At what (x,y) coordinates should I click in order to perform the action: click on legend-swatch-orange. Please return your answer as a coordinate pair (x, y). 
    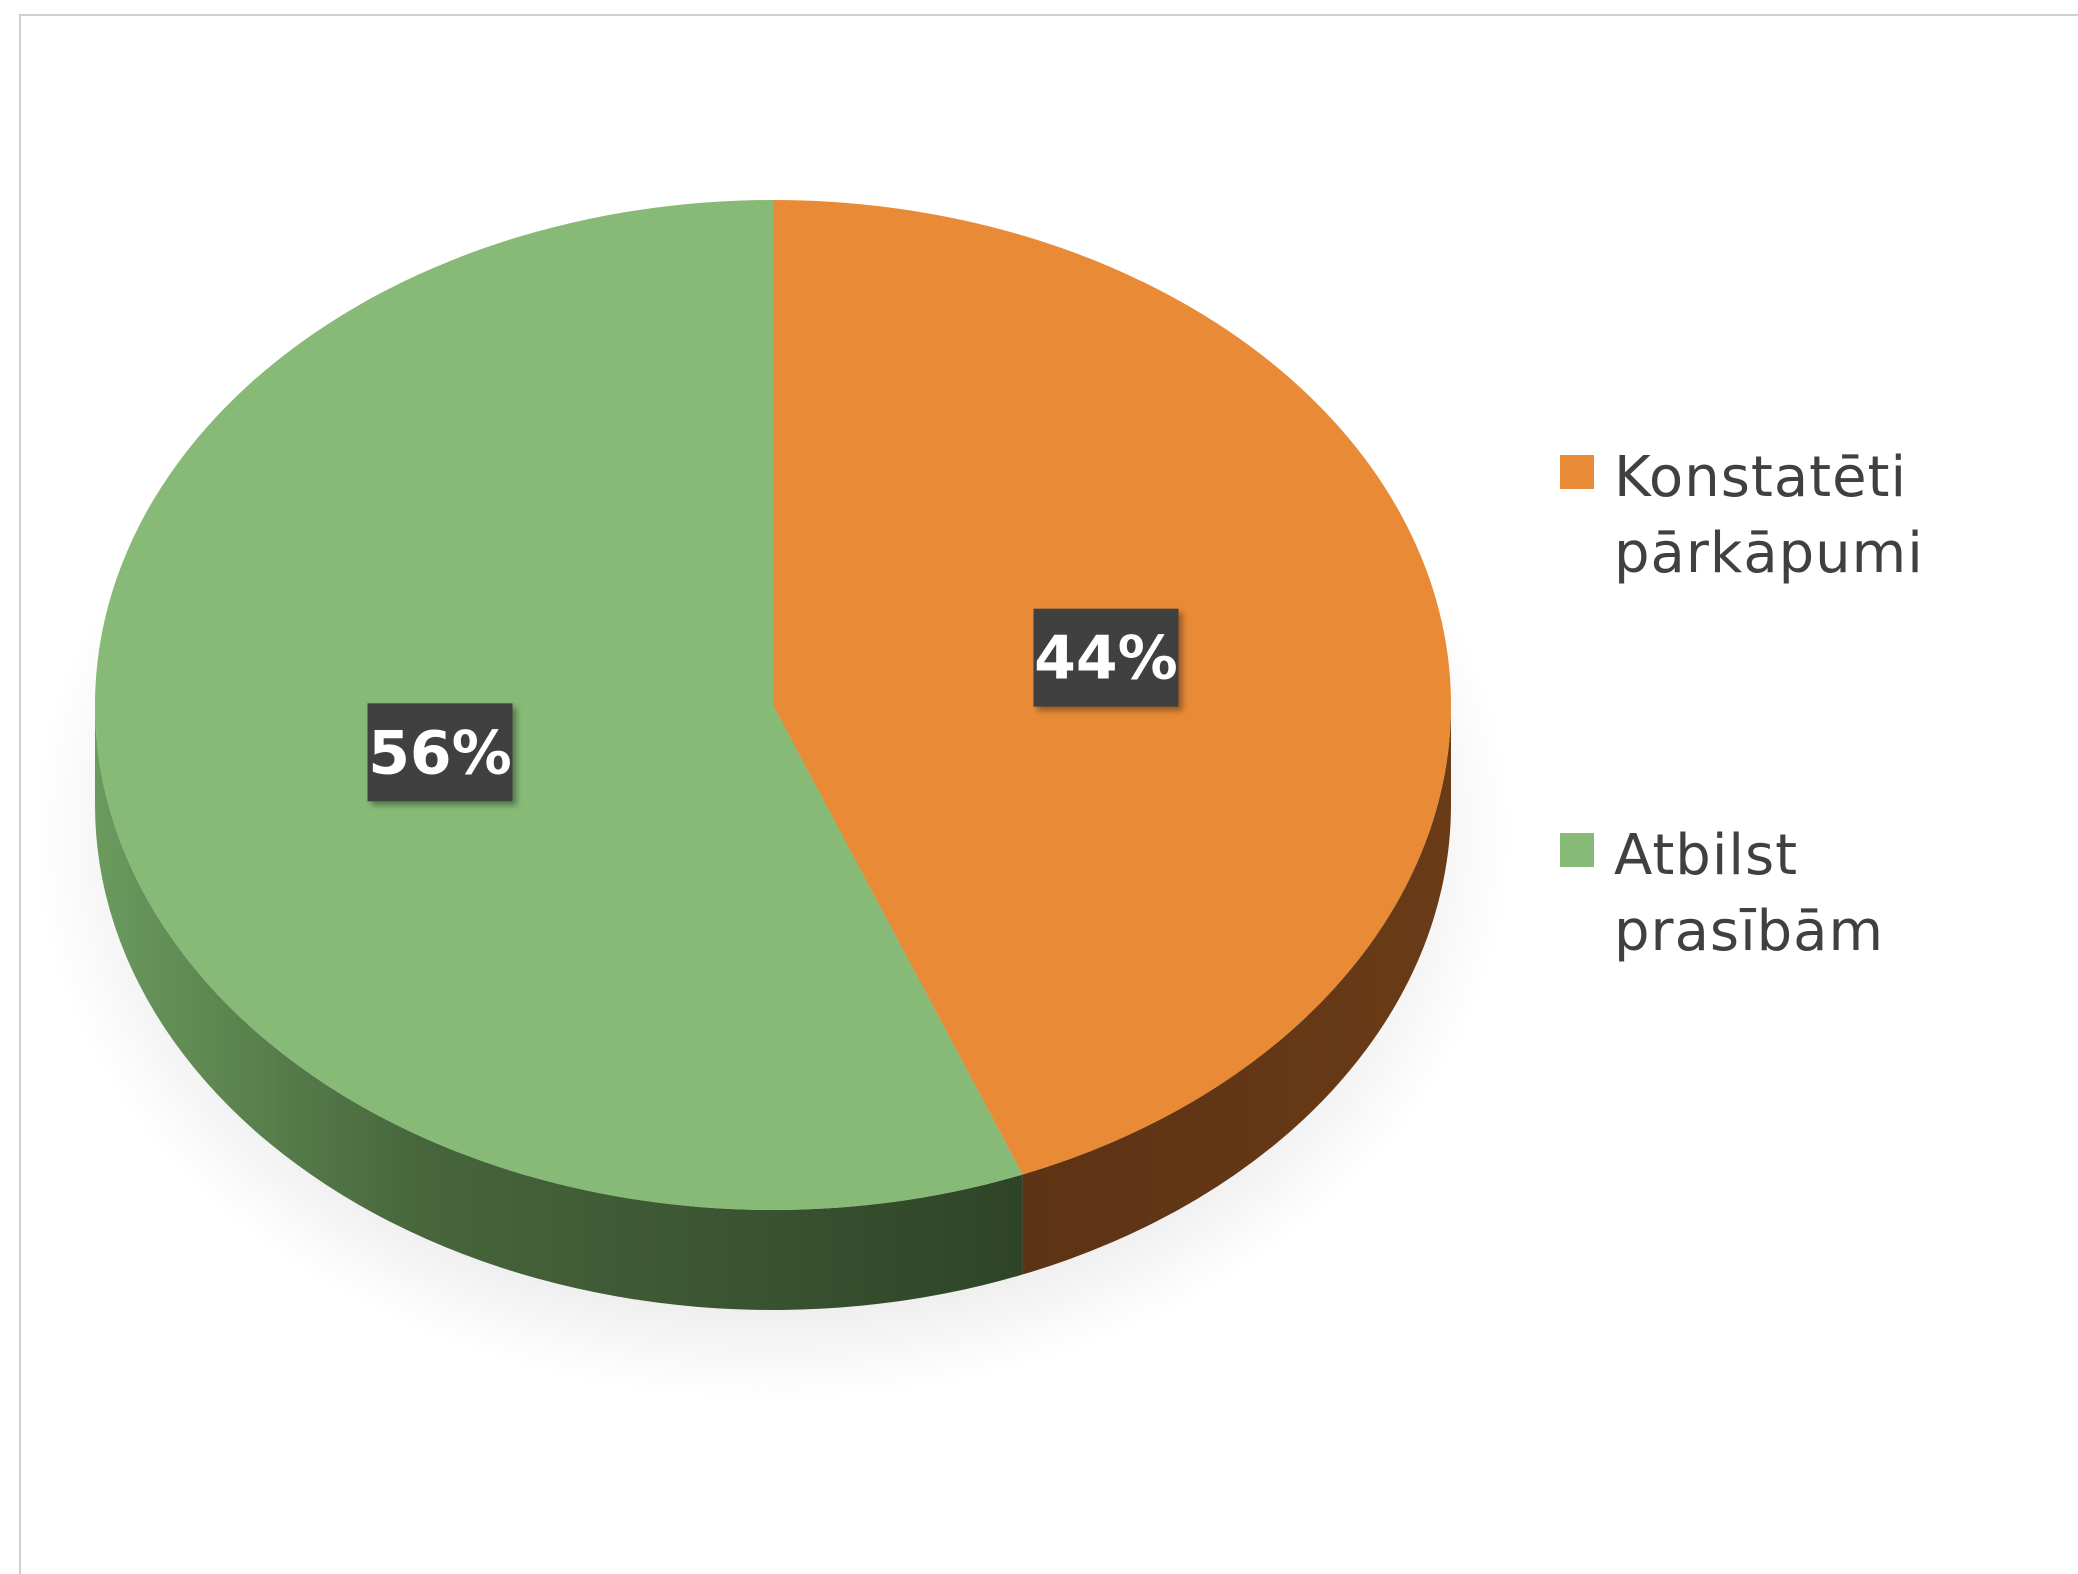
    Looking at the image, I should click on (1577, 472).